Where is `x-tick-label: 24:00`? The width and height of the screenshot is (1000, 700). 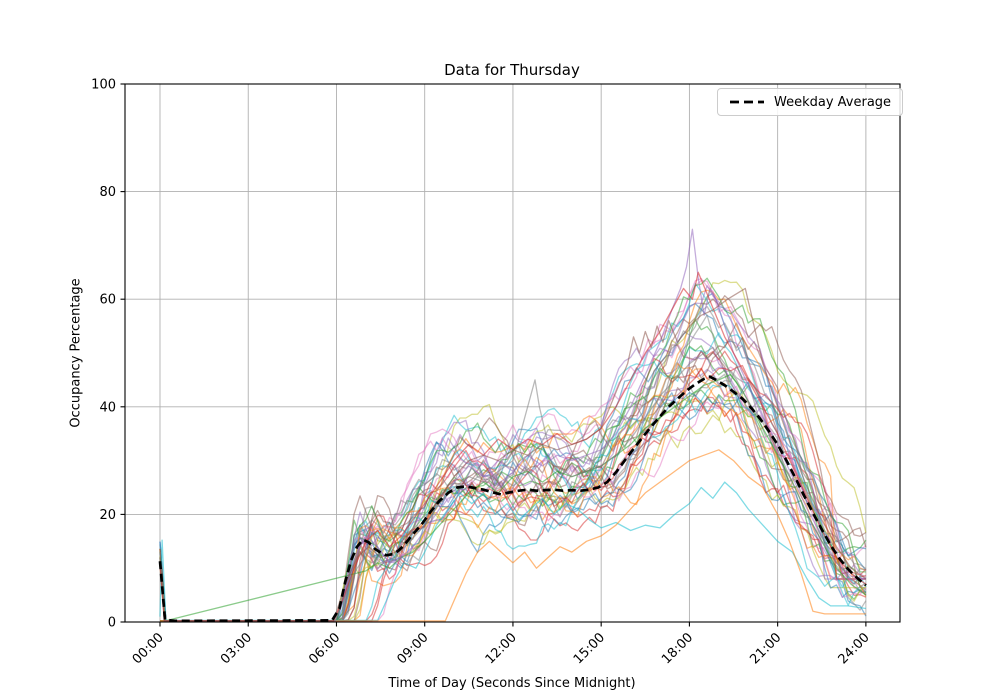 x-tick-label: 24:00 is located at coordinates (854, 648).